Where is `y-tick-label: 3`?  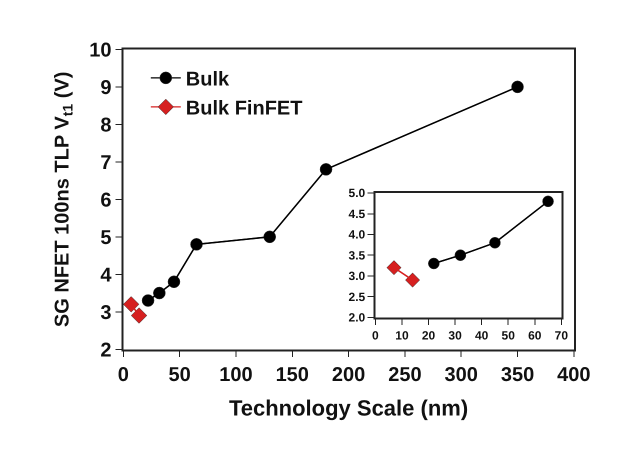
y-tick-label: 3 is located at coordinates (106, 313).